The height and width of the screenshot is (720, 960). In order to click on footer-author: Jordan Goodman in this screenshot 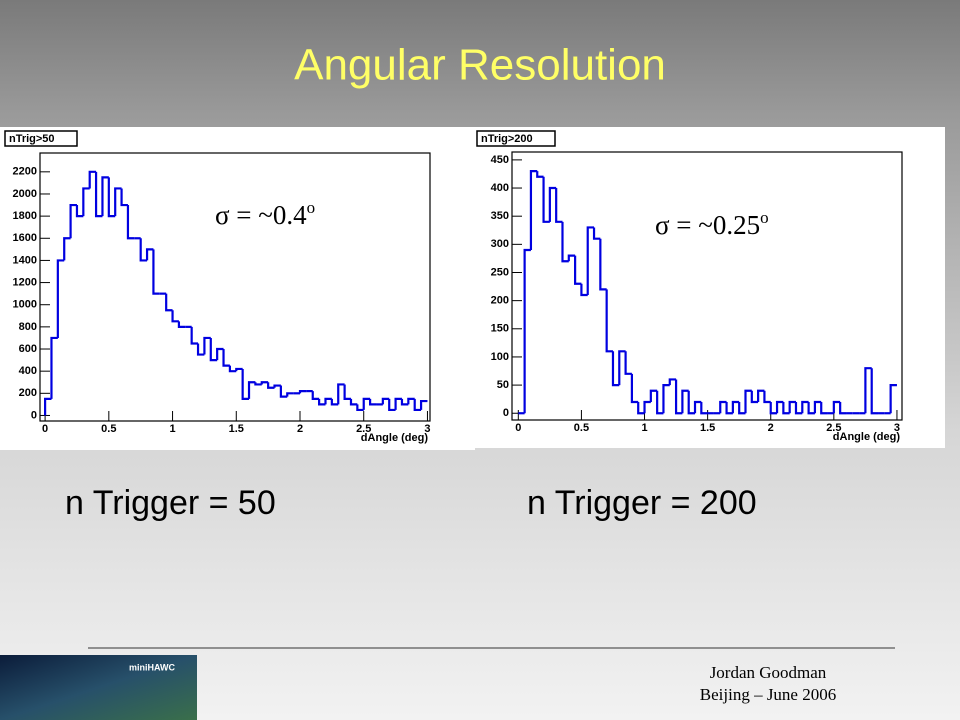, I will do `click(768, 672)`.